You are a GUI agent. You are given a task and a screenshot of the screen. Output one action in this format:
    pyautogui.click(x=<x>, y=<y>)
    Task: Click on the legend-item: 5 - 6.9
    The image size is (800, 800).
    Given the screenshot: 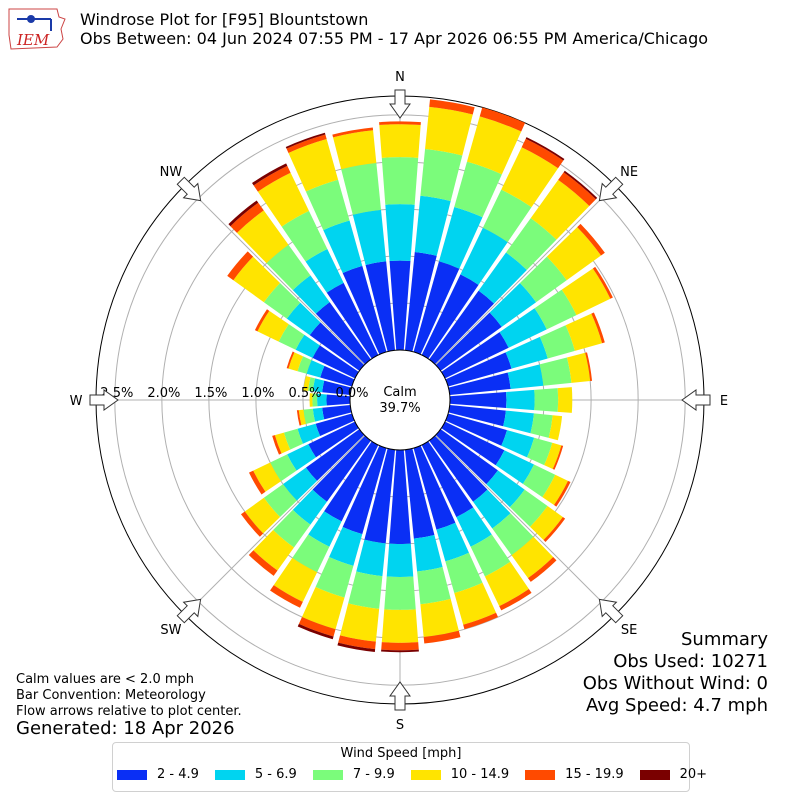 What is the action you would take?
    pyautogui.click(x=255, y=774)
    